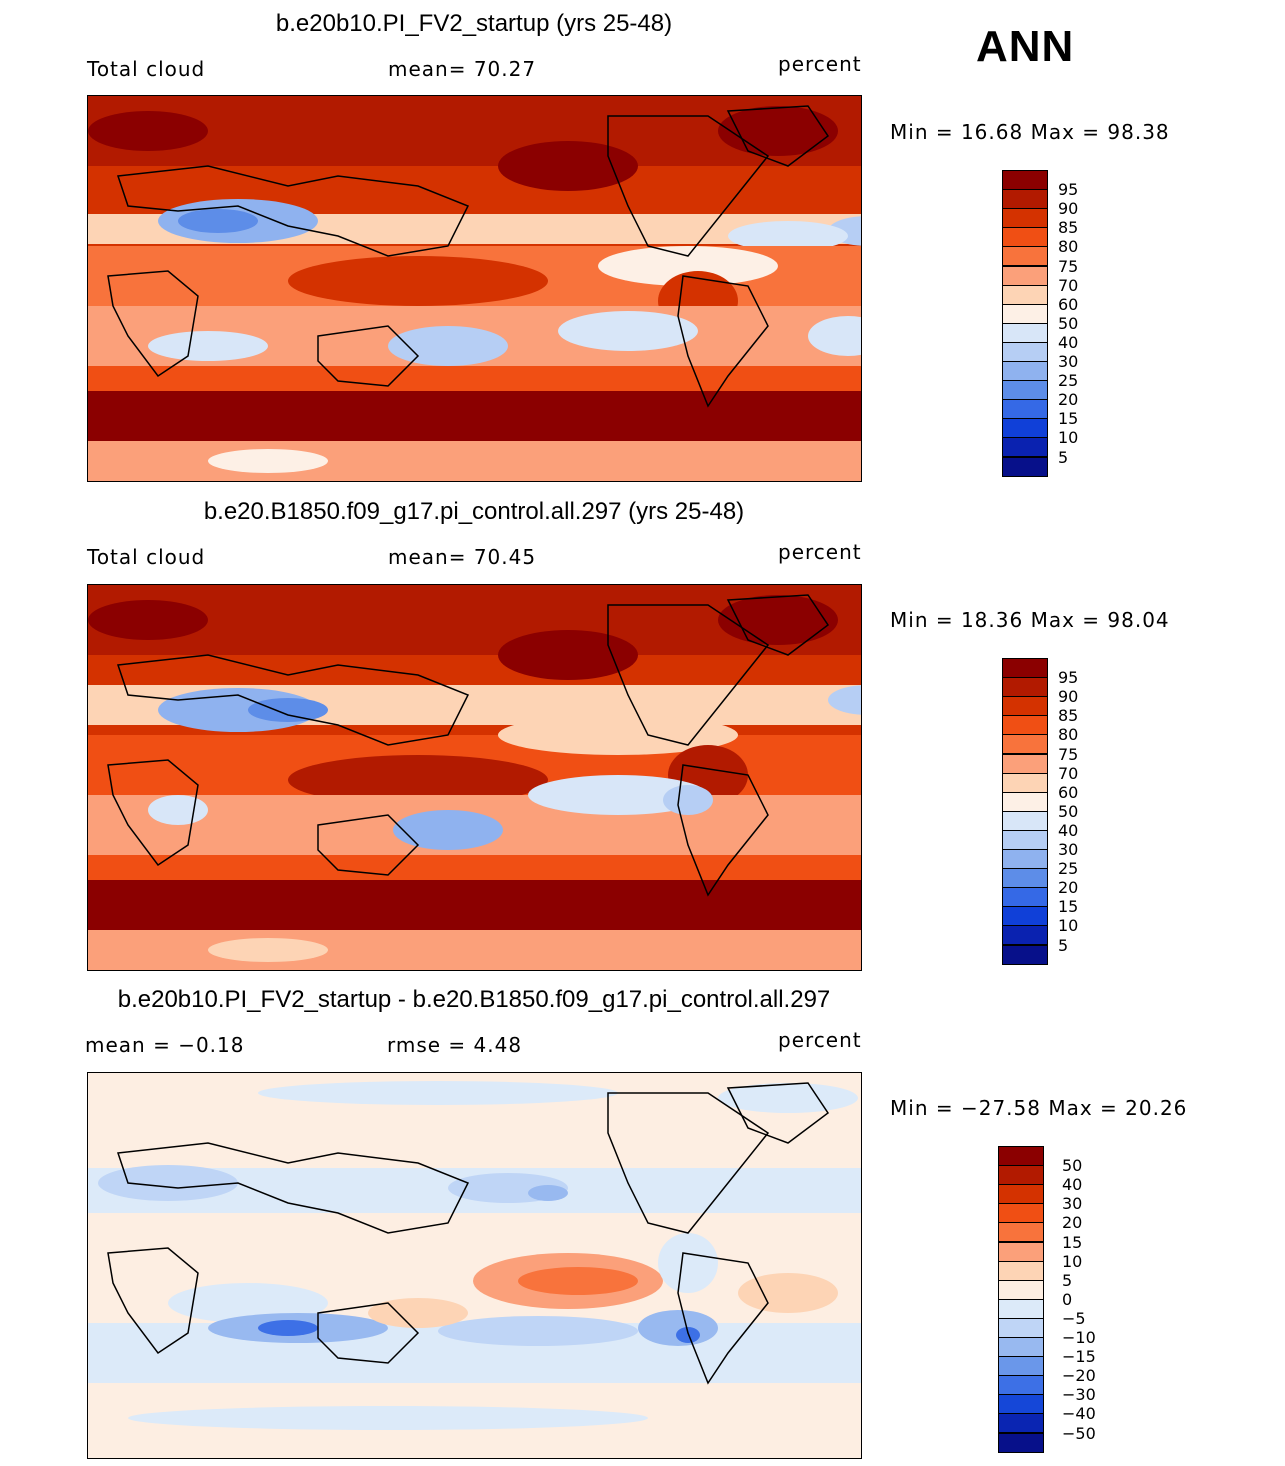 Image resolution: width=1285 pixels, height=1466 pixels. What do you see at coordinates (165, 1045) in the screenshot?
I see `panel-3-mean-label: mean = −0.18` at bounding box center [165, 1045].